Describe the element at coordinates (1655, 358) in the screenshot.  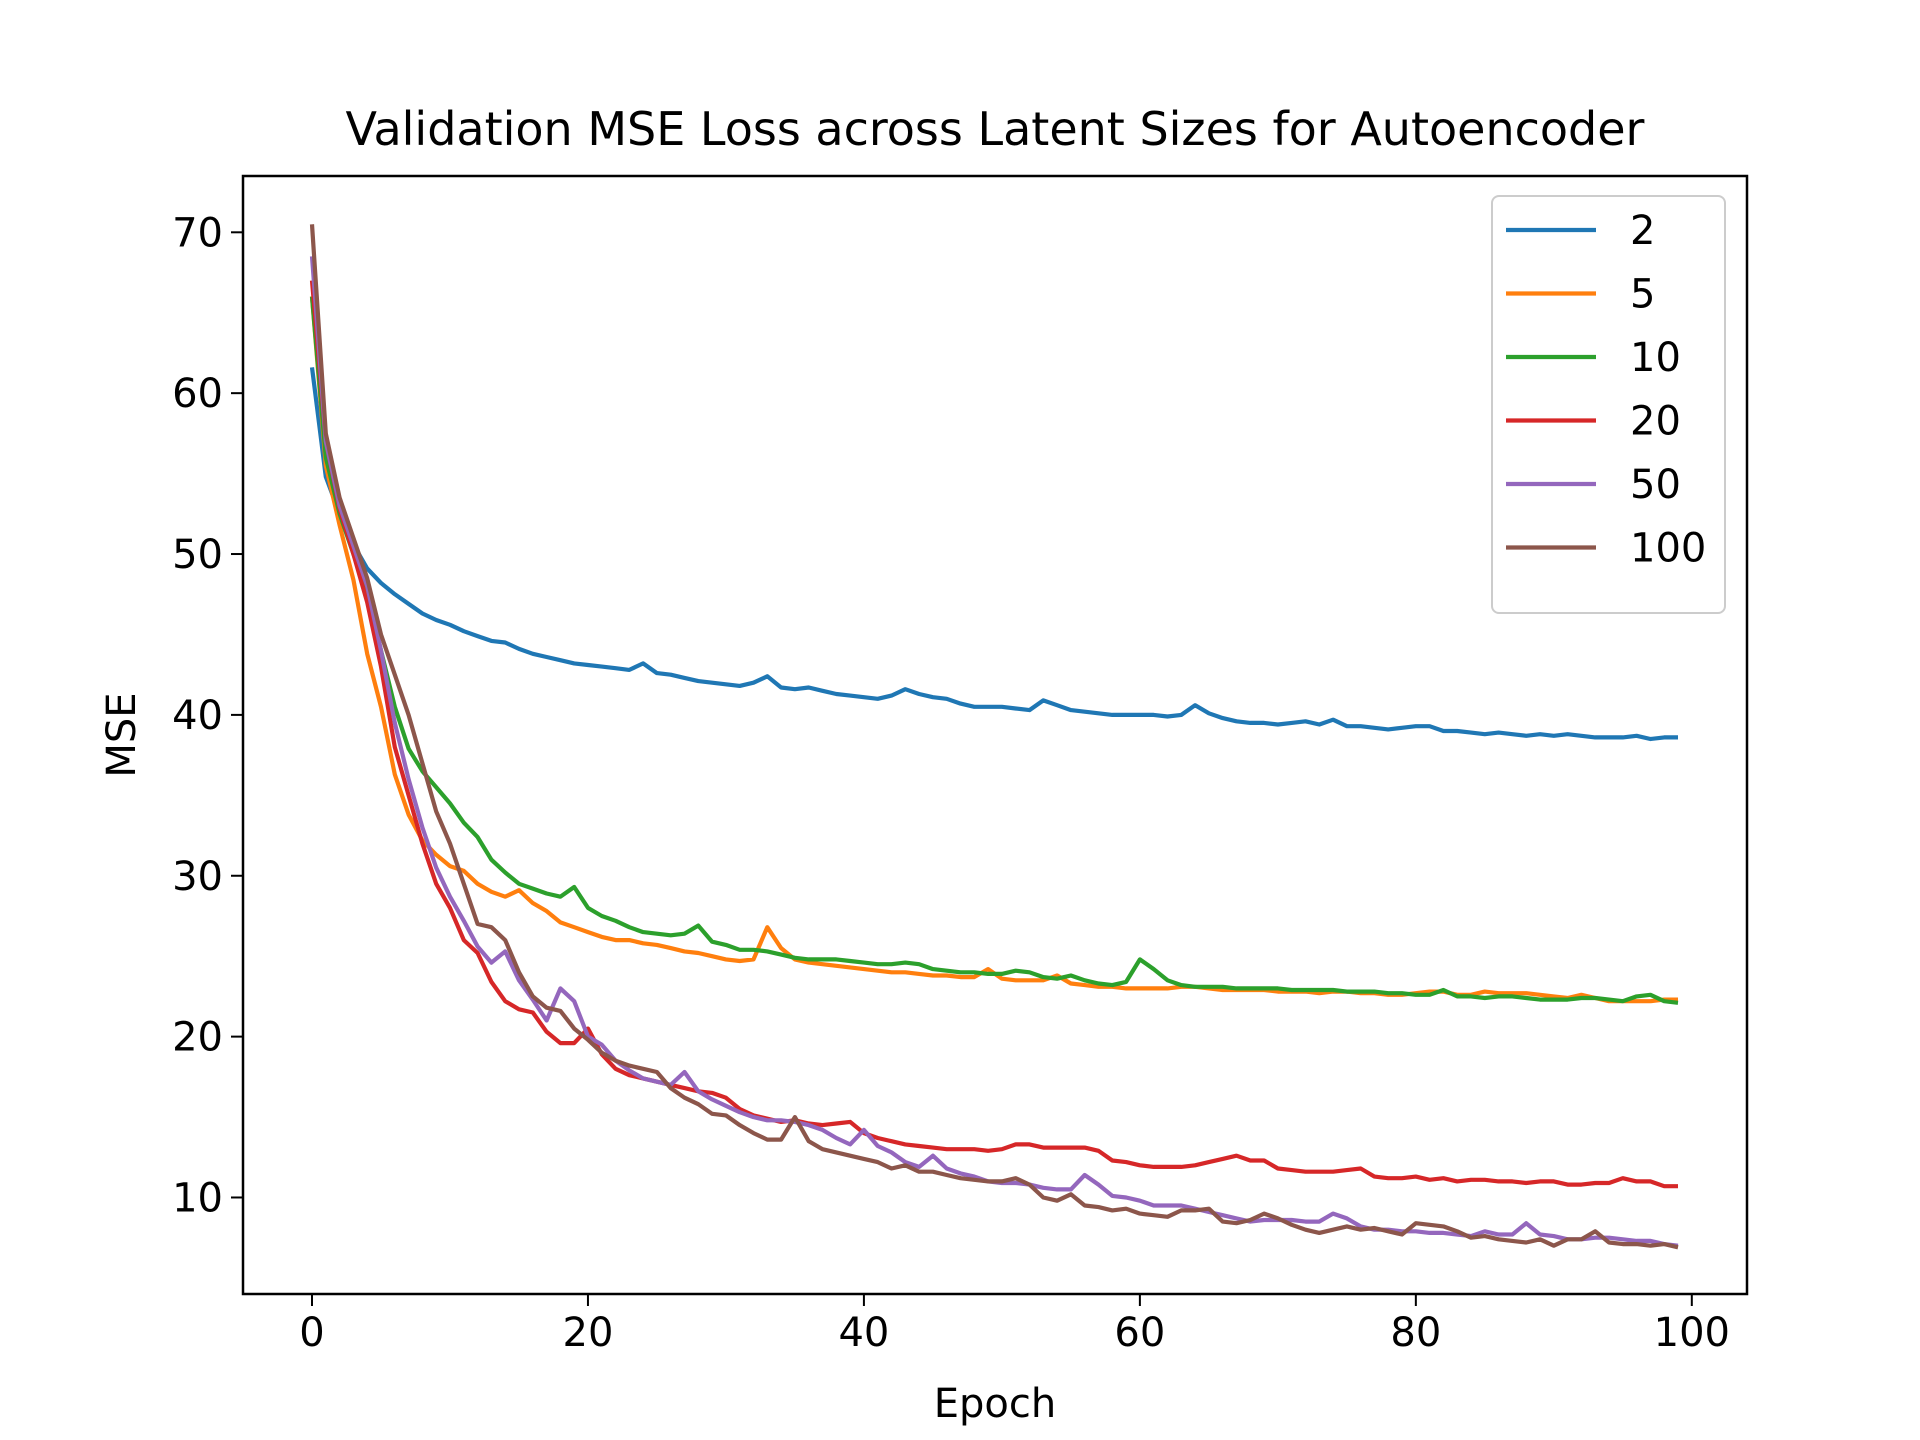
I see `legend-label-10: 10` at that location.